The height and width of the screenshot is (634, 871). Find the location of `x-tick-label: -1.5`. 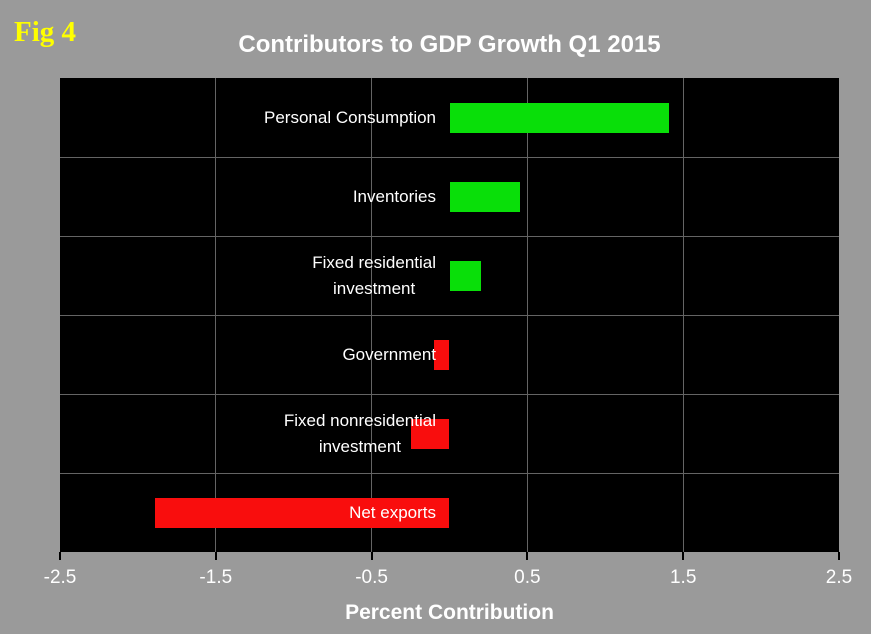

x-tick-label: -1.5 is located at coordinates (216, 577).